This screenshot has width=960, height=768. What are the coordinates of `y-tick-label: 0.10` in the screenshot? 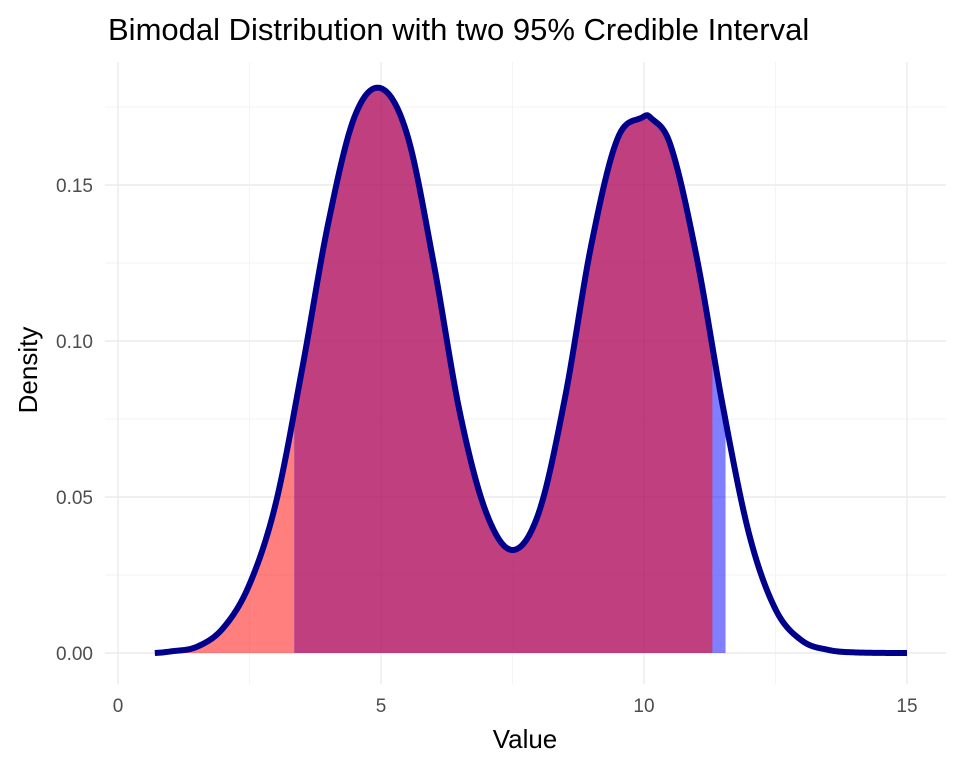 It's located at (74, 342).